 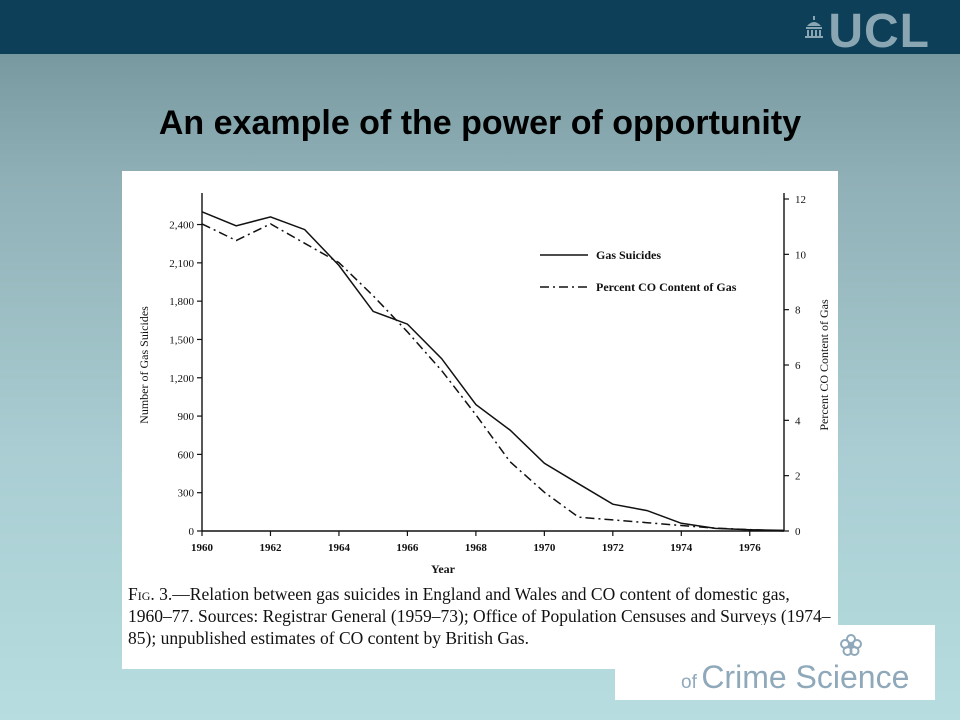 I want to click on logo-text: UCL, so click(x=879, y=31).